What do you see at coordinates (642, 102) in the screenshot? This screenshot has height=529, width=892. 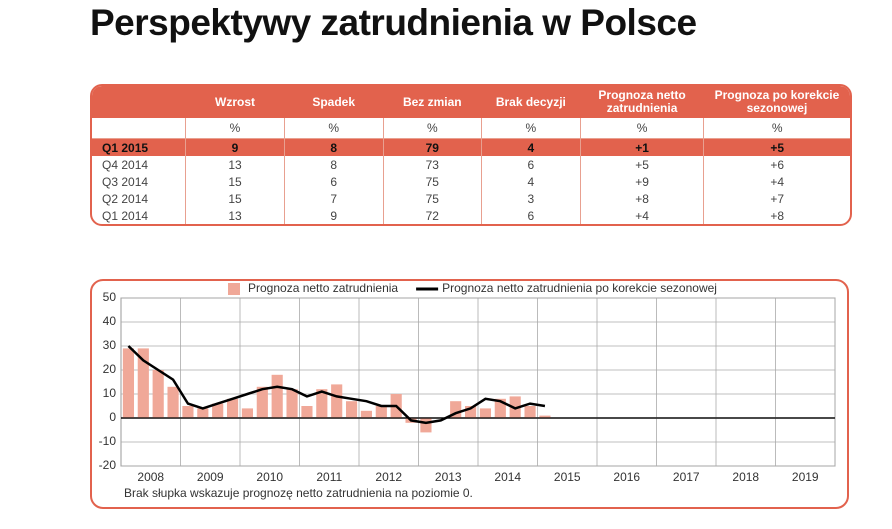 I see `table-cell: Prognoza netto zatrudnienia` at bounding box center [642, 102].